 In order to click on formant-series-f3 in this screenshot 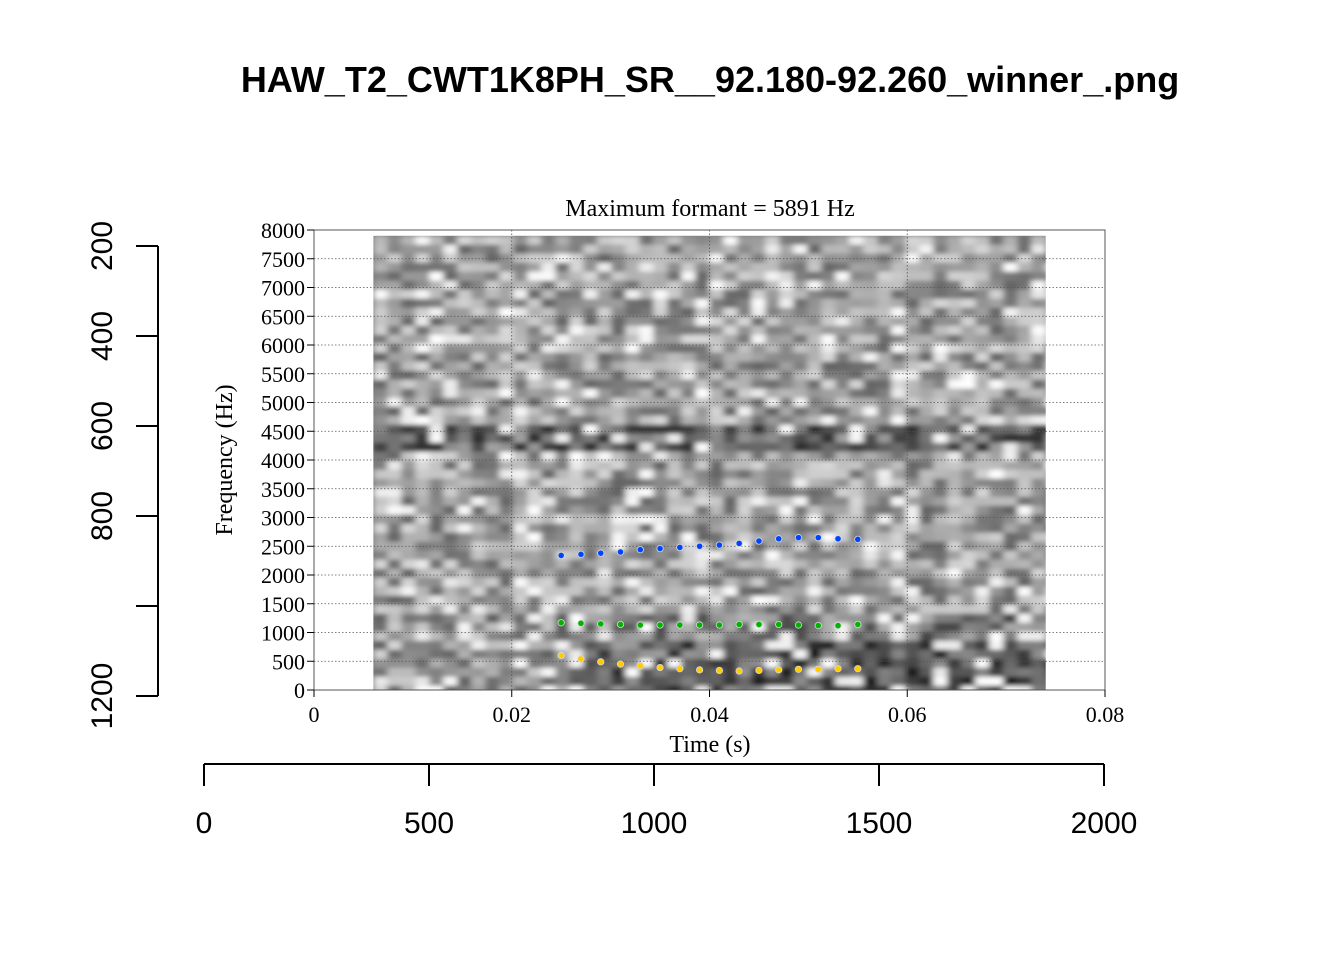, I will do `click(709, 547)`.